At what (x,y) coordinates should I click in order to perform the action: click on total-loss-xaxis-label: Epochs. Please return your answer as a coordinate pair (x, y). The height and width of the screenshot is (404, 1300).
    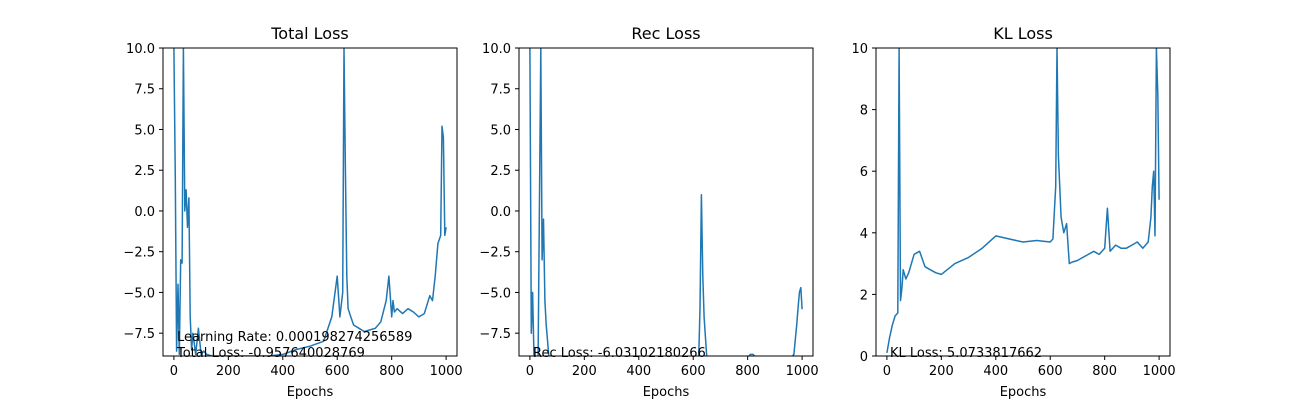
    Looking at the image, I should click on (310, 392).